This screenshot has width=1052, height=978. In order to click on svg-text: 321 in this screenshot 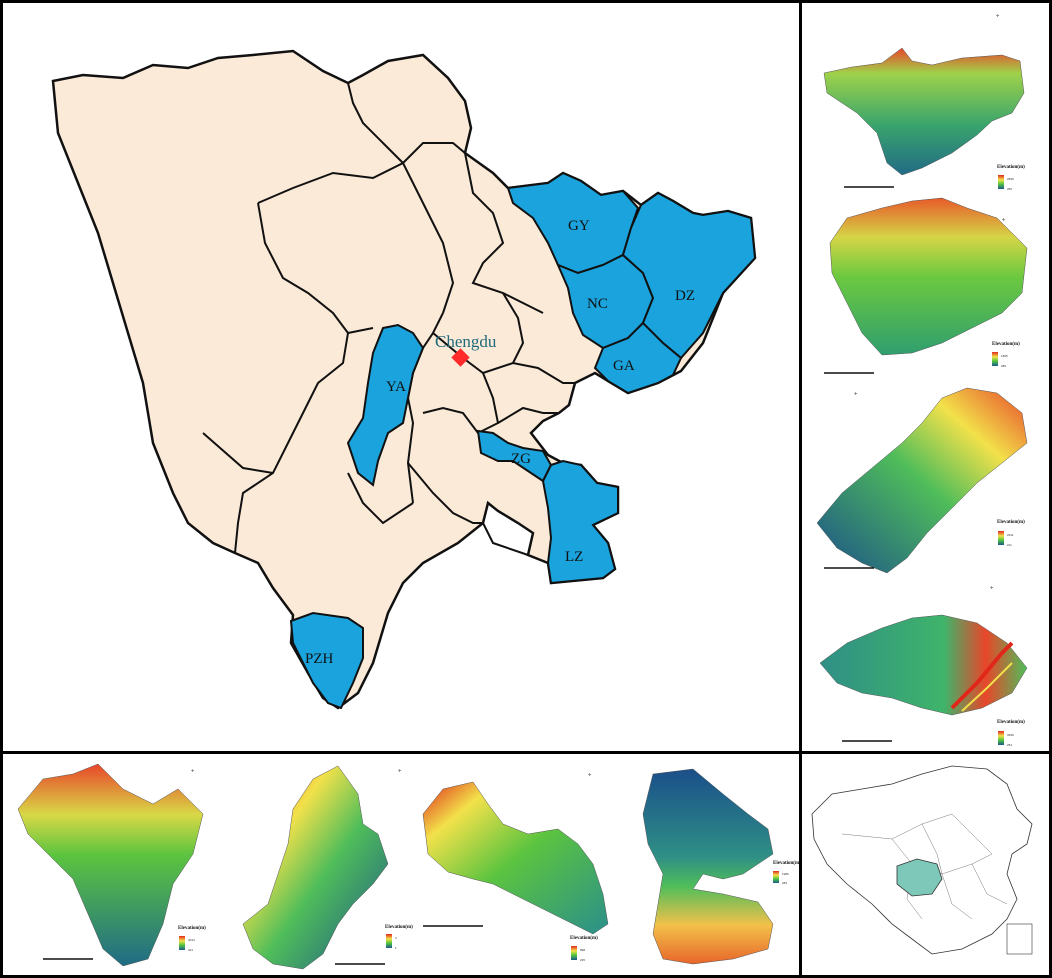, I will do `click(190, 950)`.